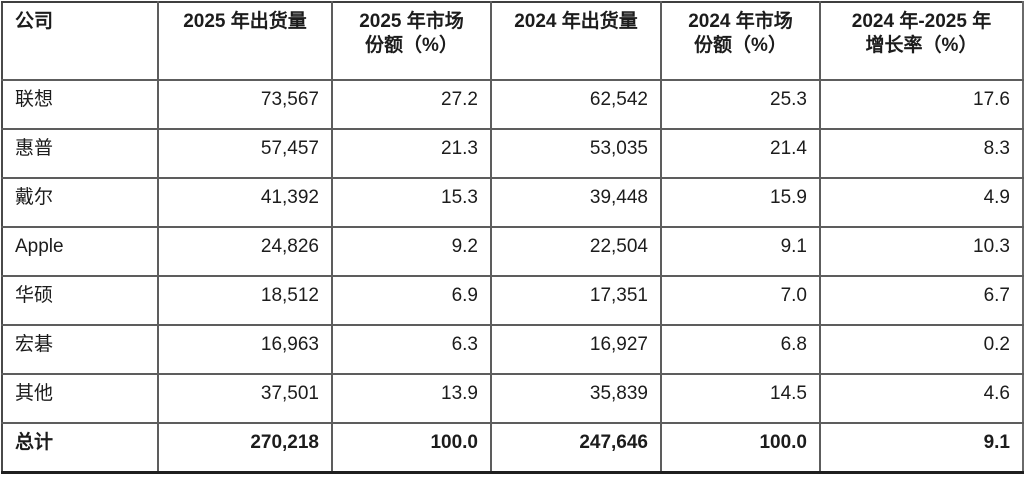 This screenshot has width=1024, height=483. I want to click on value-cell: 17.6, so click(921, 104).